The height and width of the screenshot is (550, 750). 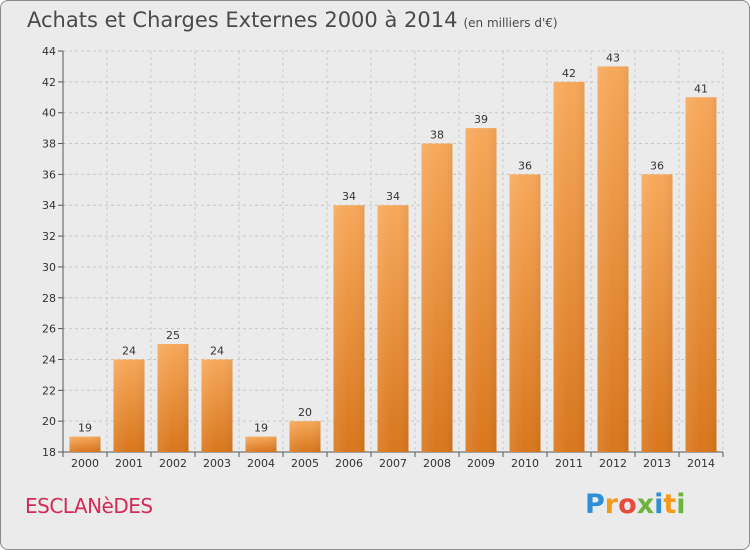 I want to click on x-tick-label: 2012, so click(x=613, y=463).